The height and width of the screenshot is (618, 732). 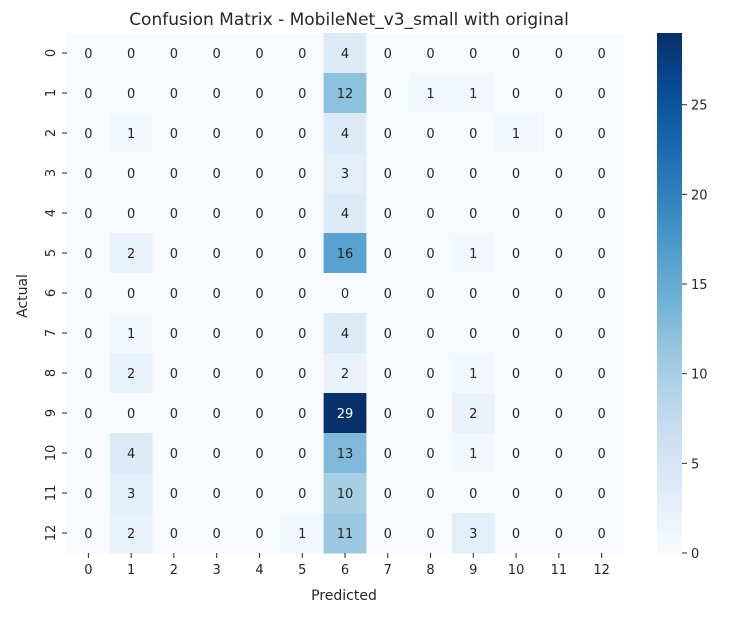 What do you see at coordinates (345, 570) in the screenshot?
I see `x-tick-label: 6` at bounding box center [345, 570].